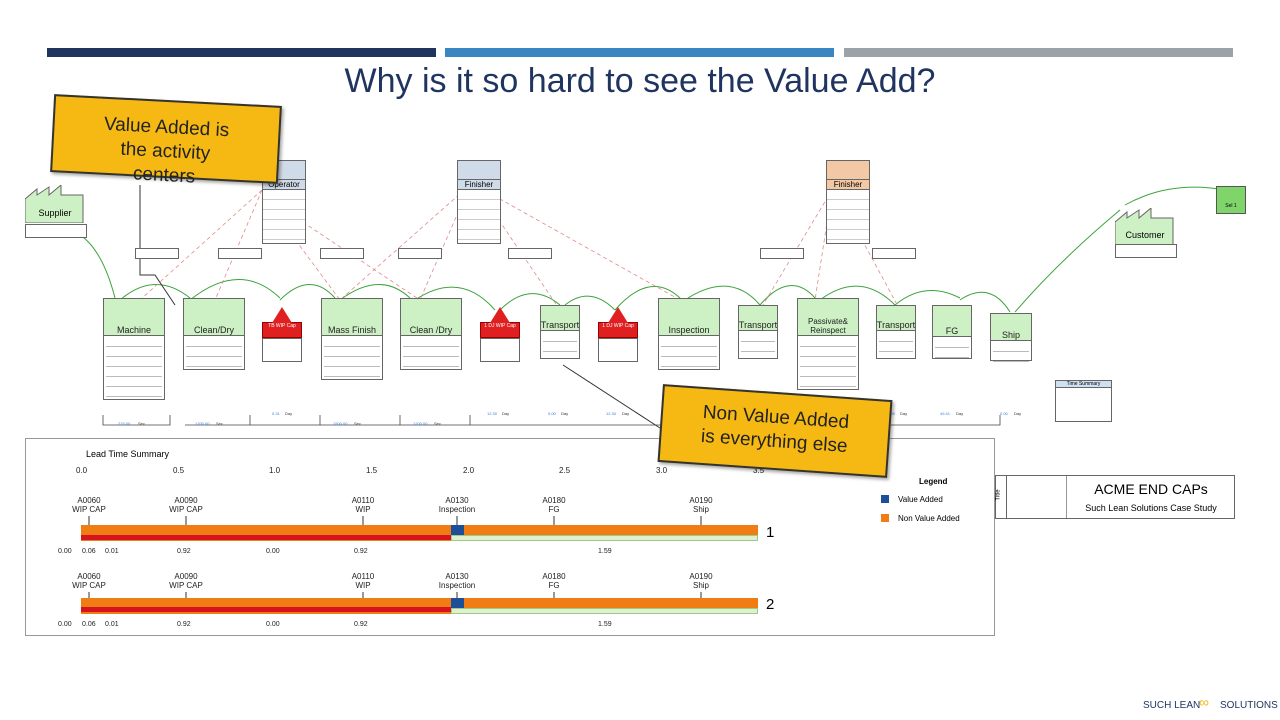  What do you see at coordinates (920, 499) in the screenshot?
I see `legend-label: Value Added` at bounding box center [920, 499].